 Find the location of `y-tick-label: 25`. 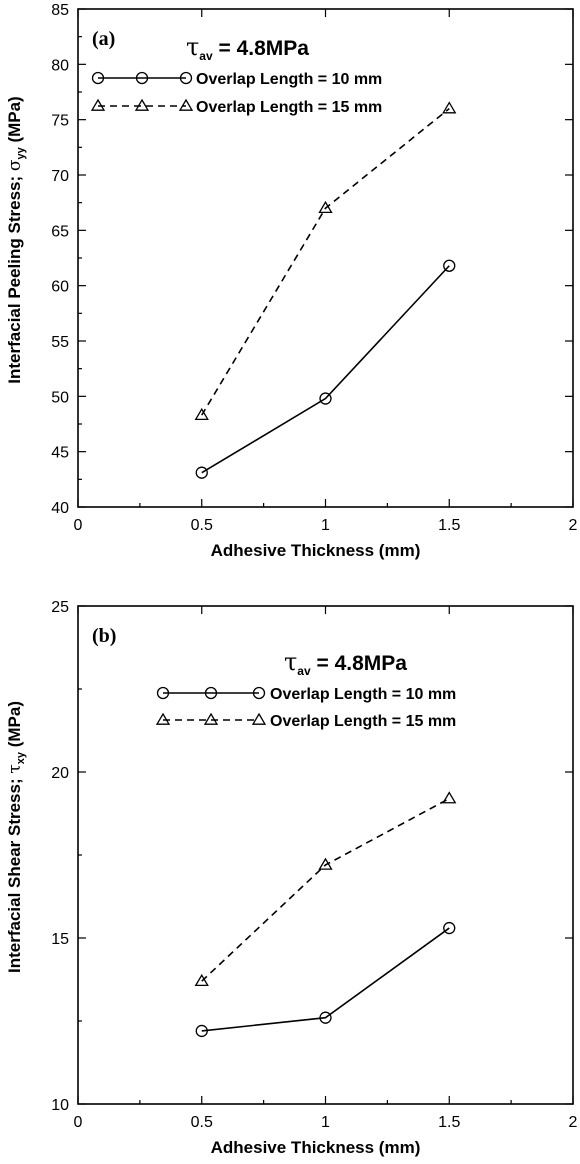

y-tick-label: 25 is located at coordinates (60, 607).